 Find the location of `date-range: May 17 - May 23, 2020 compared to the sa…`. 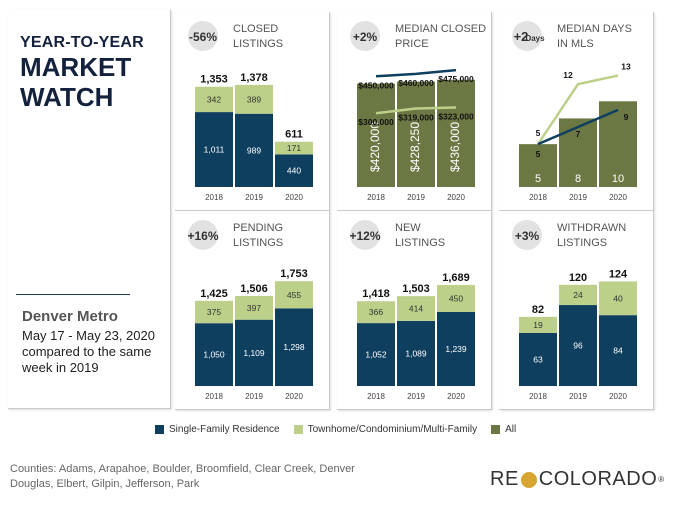

date-range: May 17 - May 23, 2020 compared to the sa… is located at coordinates (88, 351).